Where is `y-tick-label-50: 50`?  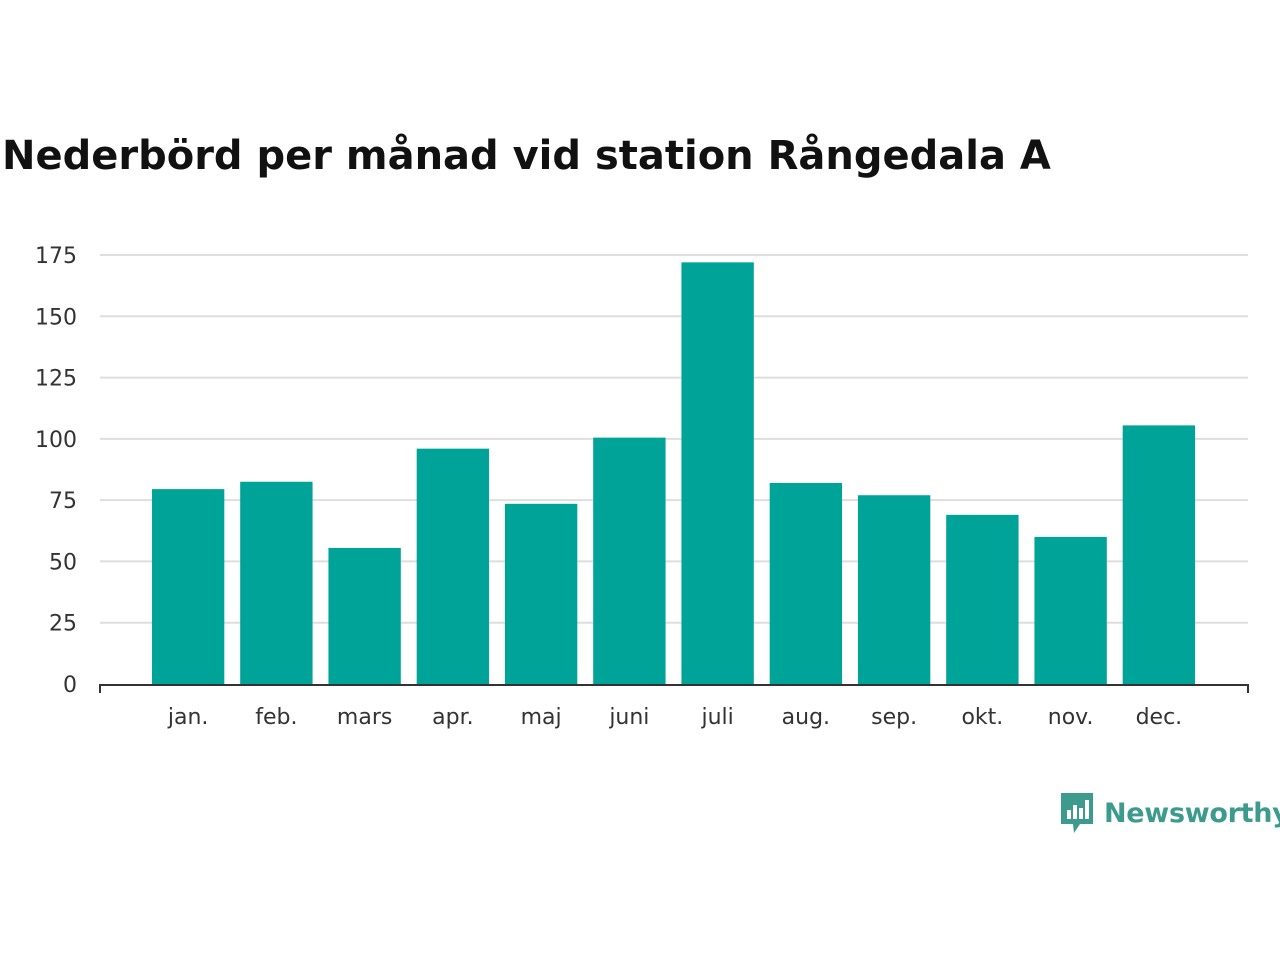
y-tick-label-50: 50 is located at coordinates (63, 562).